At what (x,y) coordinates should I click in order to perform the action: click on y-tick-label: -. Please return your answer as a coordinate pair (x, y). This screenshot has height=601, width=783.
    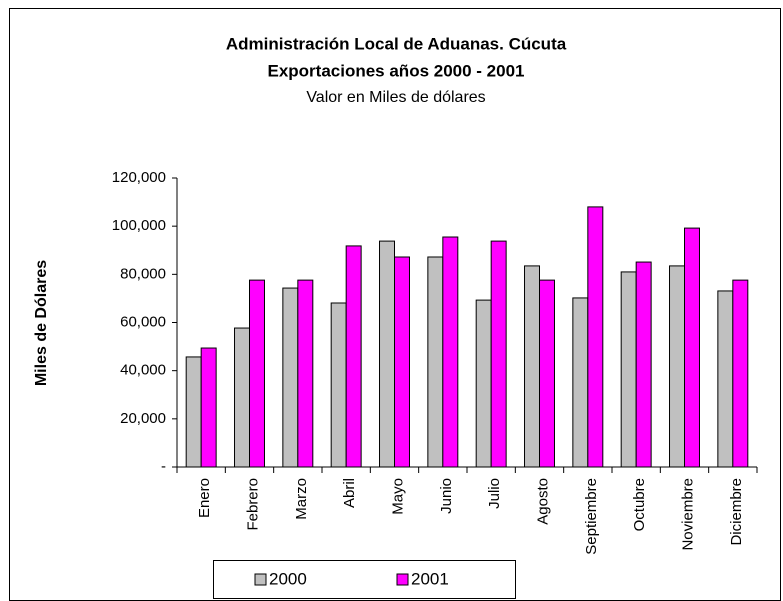
    Looking at the image, I should click on (163, 466).